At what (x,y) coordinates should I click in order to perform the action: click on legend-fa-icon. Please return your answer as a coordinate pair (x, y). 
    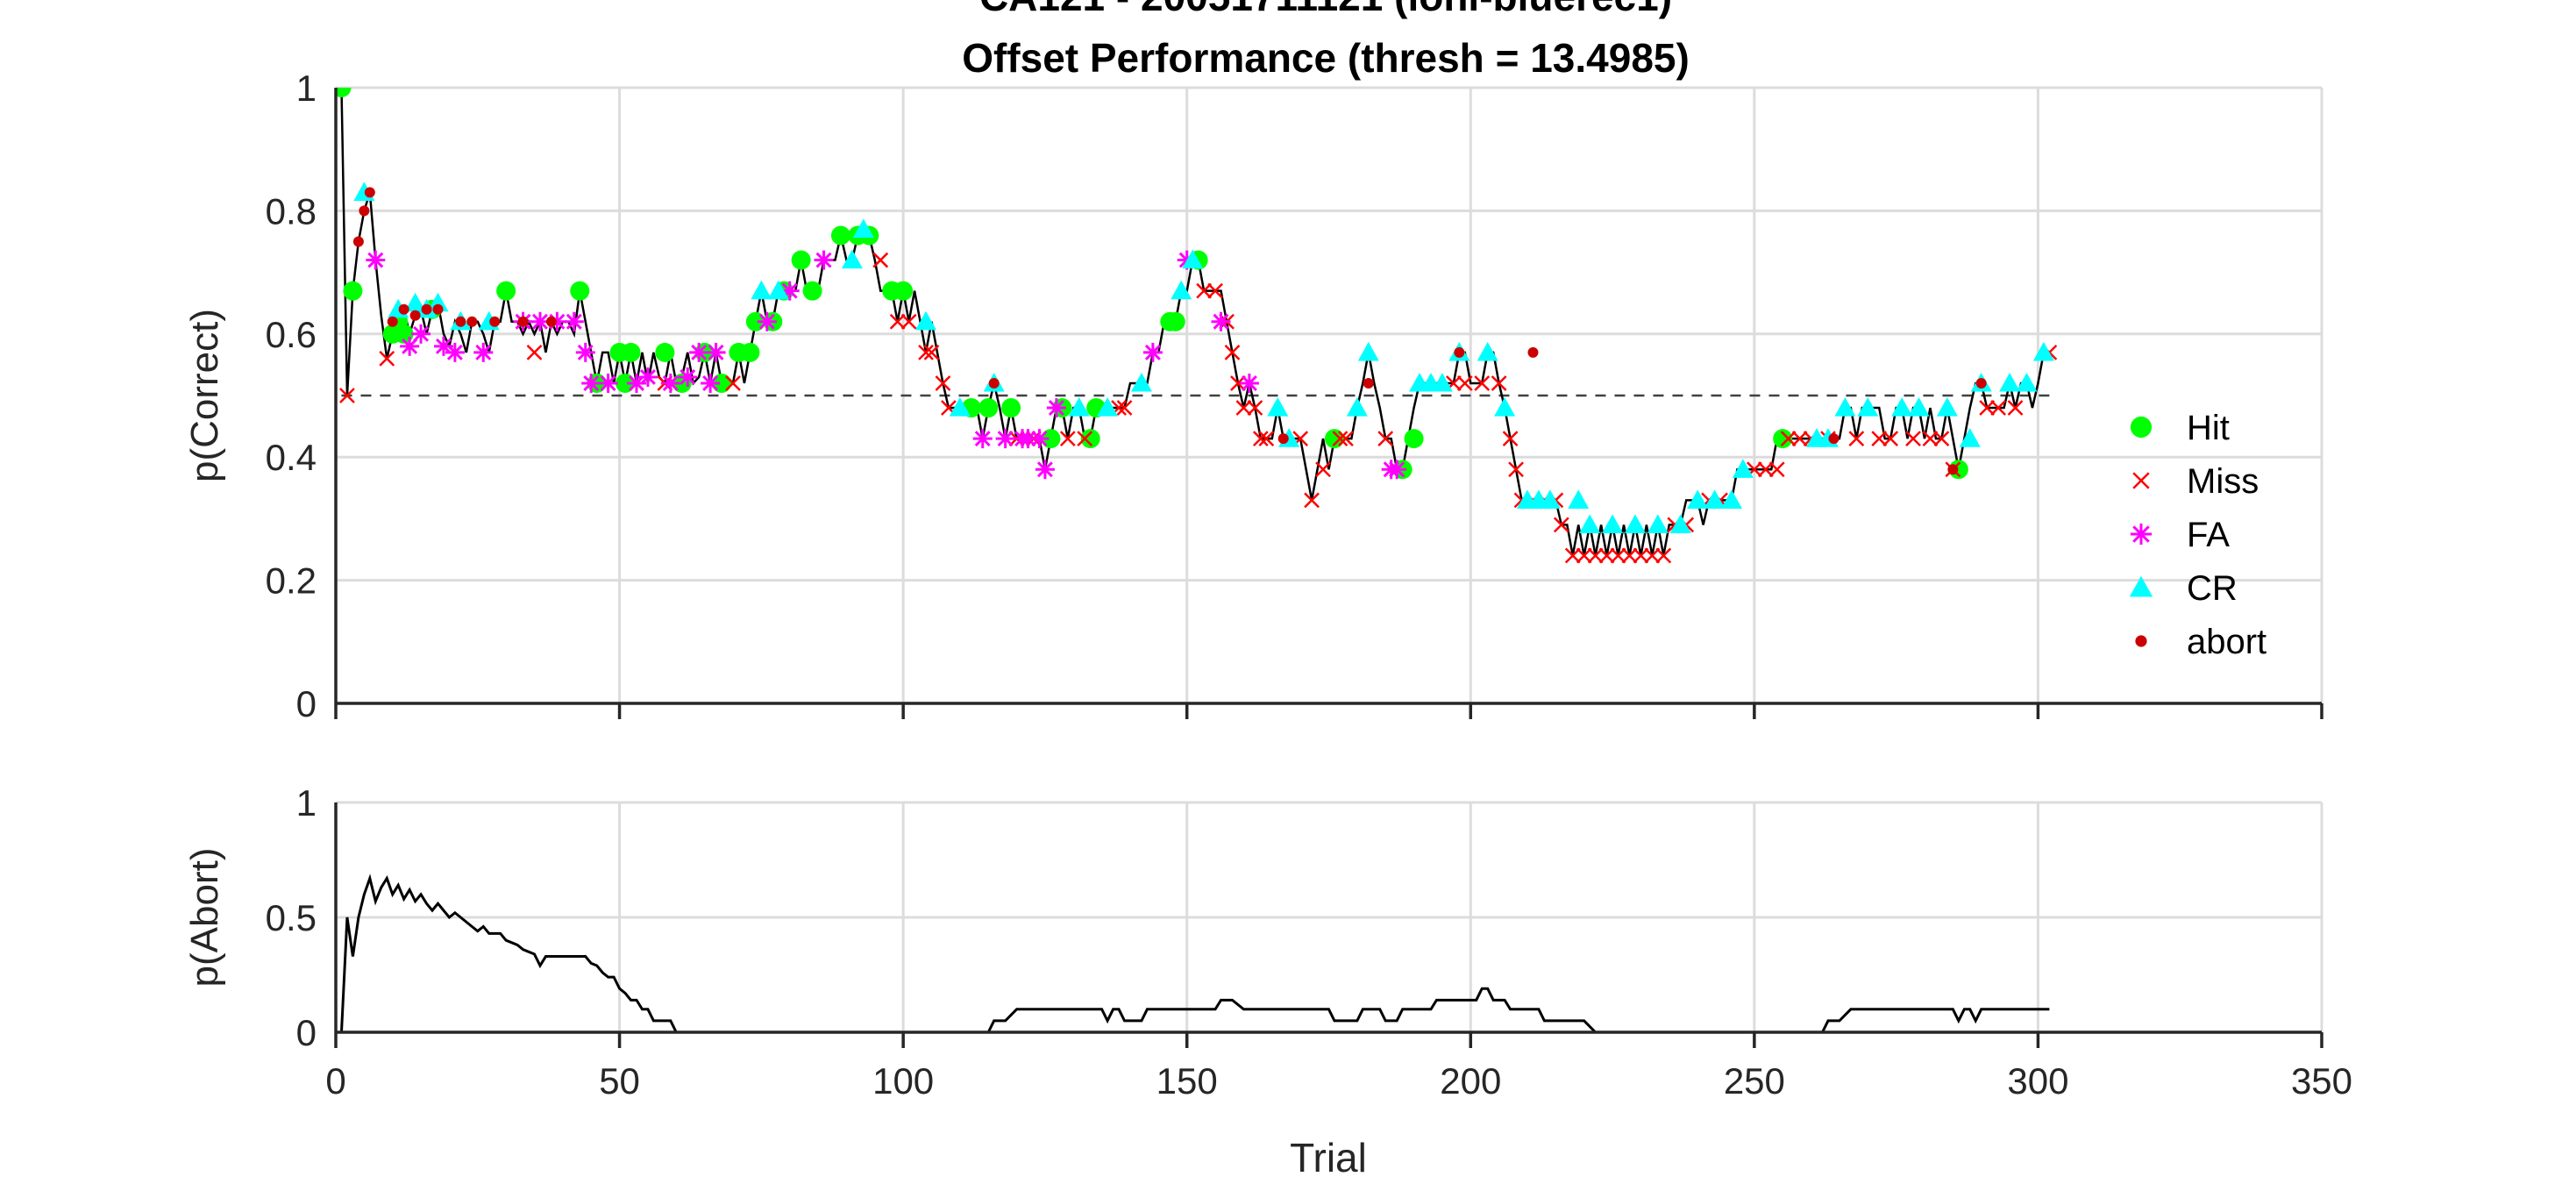
    Looking at the image, I should click on (2141, 534).